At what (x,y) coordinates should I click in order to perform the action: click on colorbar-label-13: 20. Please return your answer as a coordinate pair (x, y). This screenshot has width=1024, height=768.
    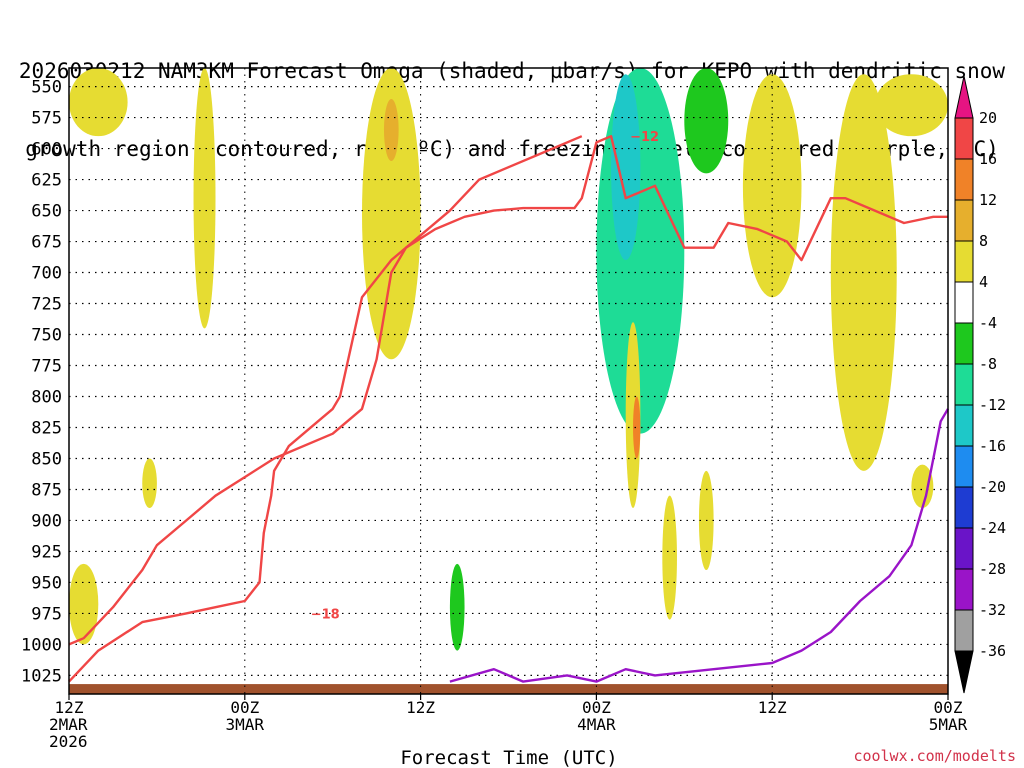
    Looking at the image, I should click on (988, 118).